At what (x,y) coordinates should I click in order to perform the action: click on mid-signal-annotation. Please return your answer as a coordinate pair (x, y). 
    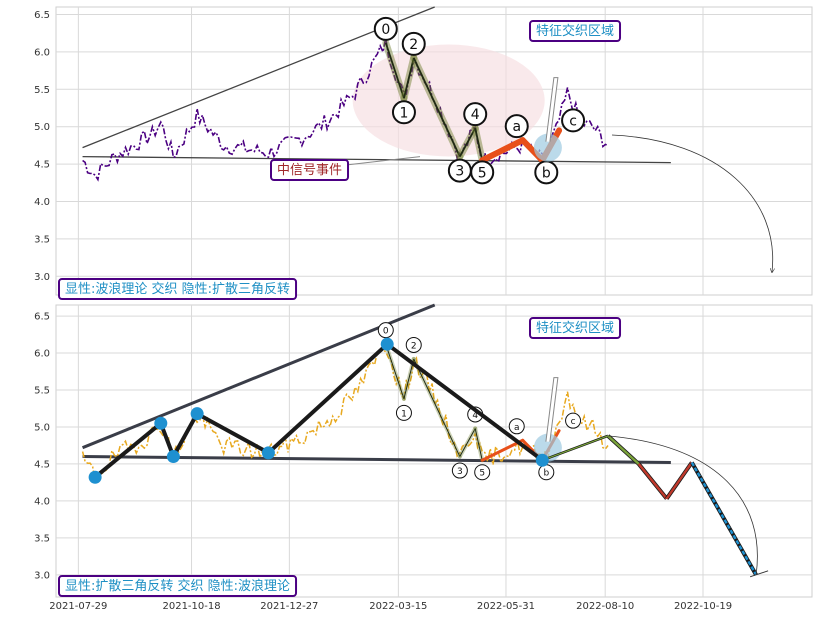
    Looking at the image, I should click on (310, 170).